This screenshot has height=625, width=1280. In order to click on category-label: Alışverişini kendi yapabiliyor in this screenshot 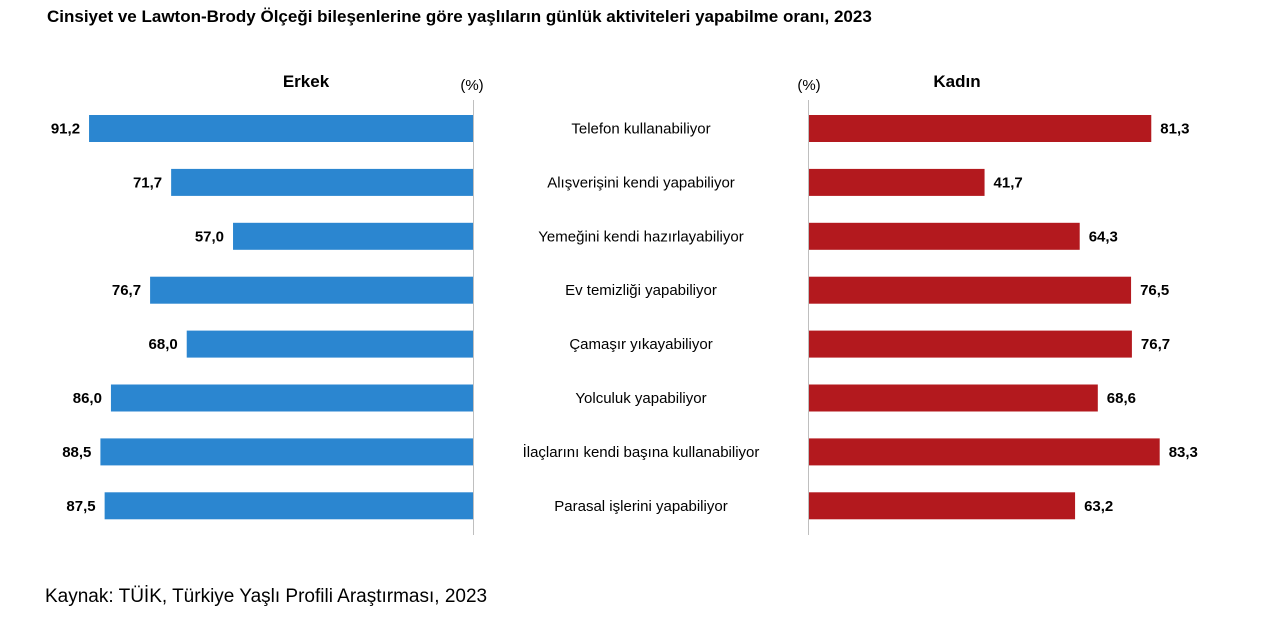, I will do `click(641, 182)`.